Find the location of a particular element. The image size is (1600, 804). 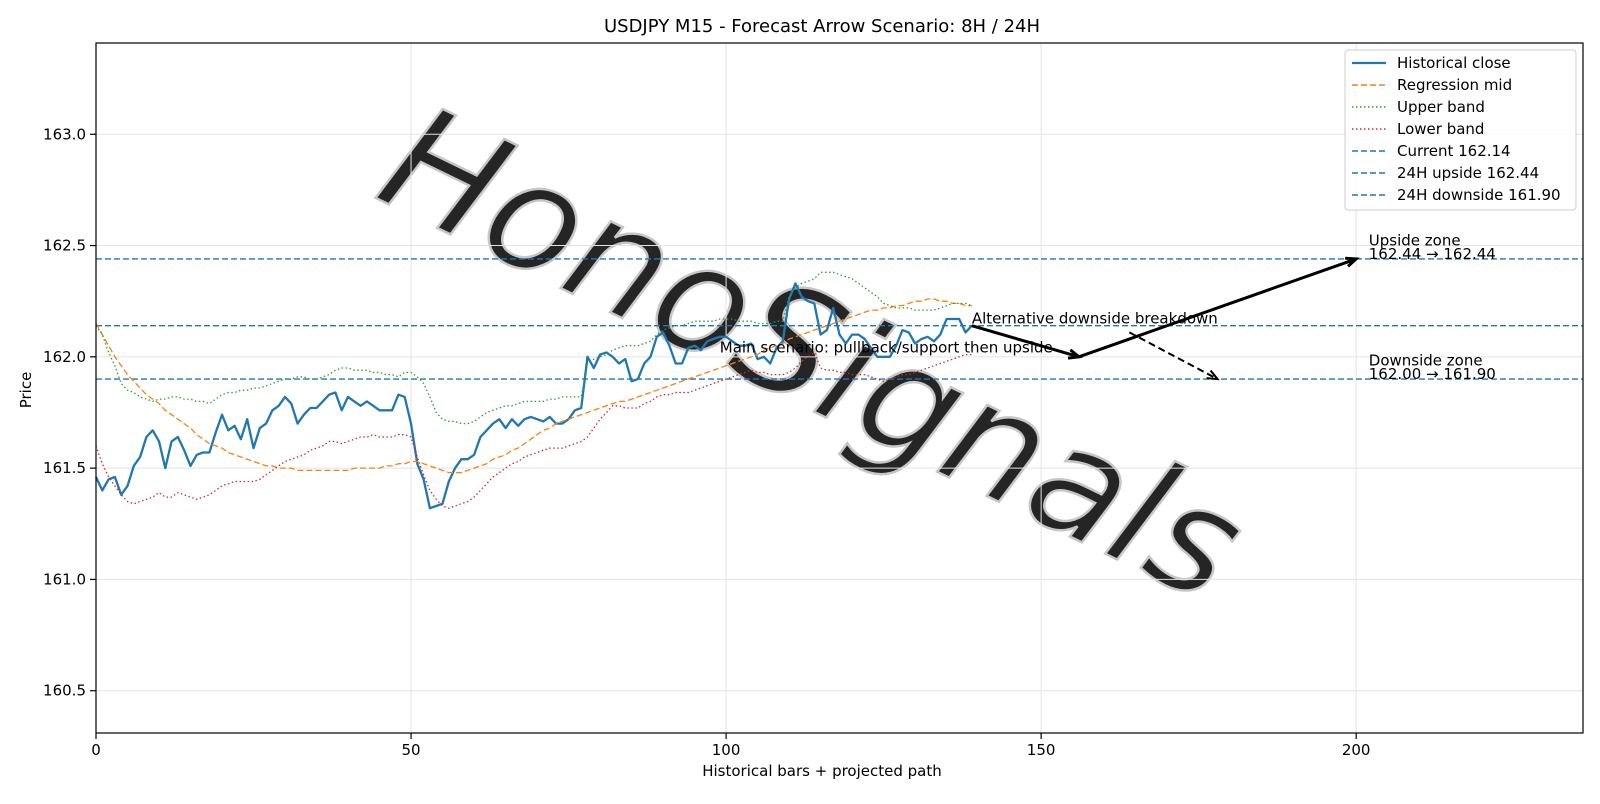

y-tick-label: 162.0 is located at coordinates (64, 357).